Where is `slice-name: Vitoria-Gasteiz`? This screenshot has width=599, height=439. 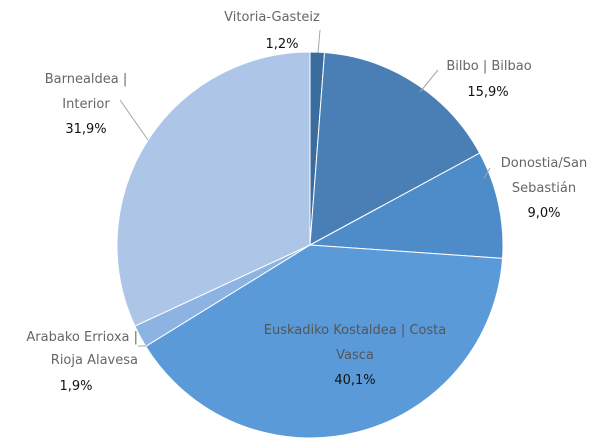 slice-name: Vitoria-Gasteiz is located at coordinates (272, 17).